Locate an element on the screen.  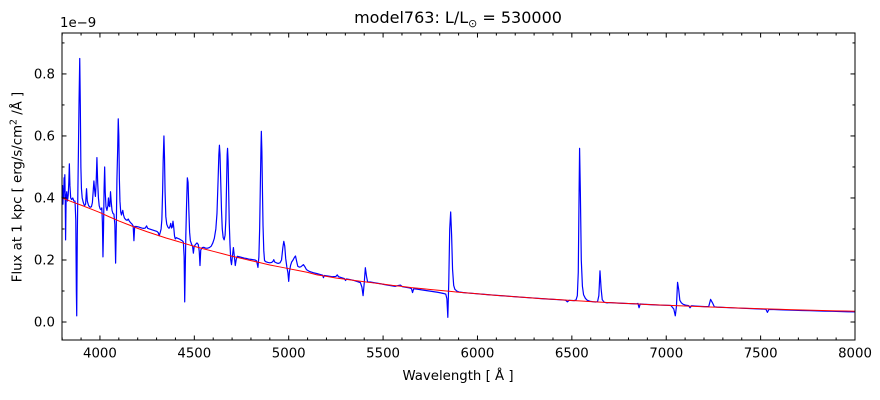
x-tick-label-7000: 7000 is located at coordinates (666, 354).